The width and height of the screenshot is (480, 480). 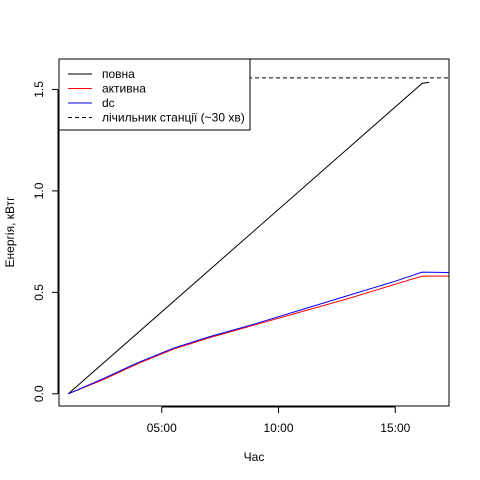 I want to click on legend-label: активна, so click(x=124, y=89).